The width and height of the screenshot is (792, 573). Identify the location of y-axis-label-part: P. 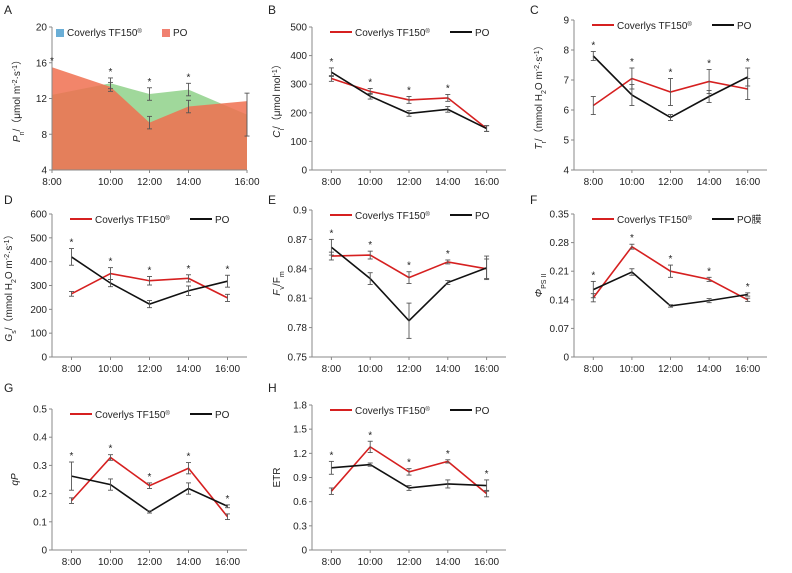
(17, 138).